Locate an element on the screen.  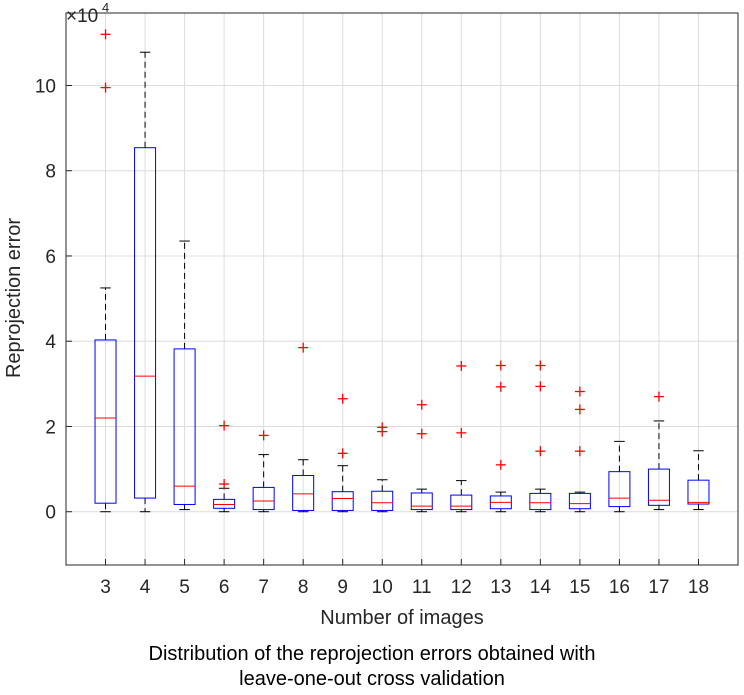
y-tick-label: 2 is located at coordinates (50, 427).